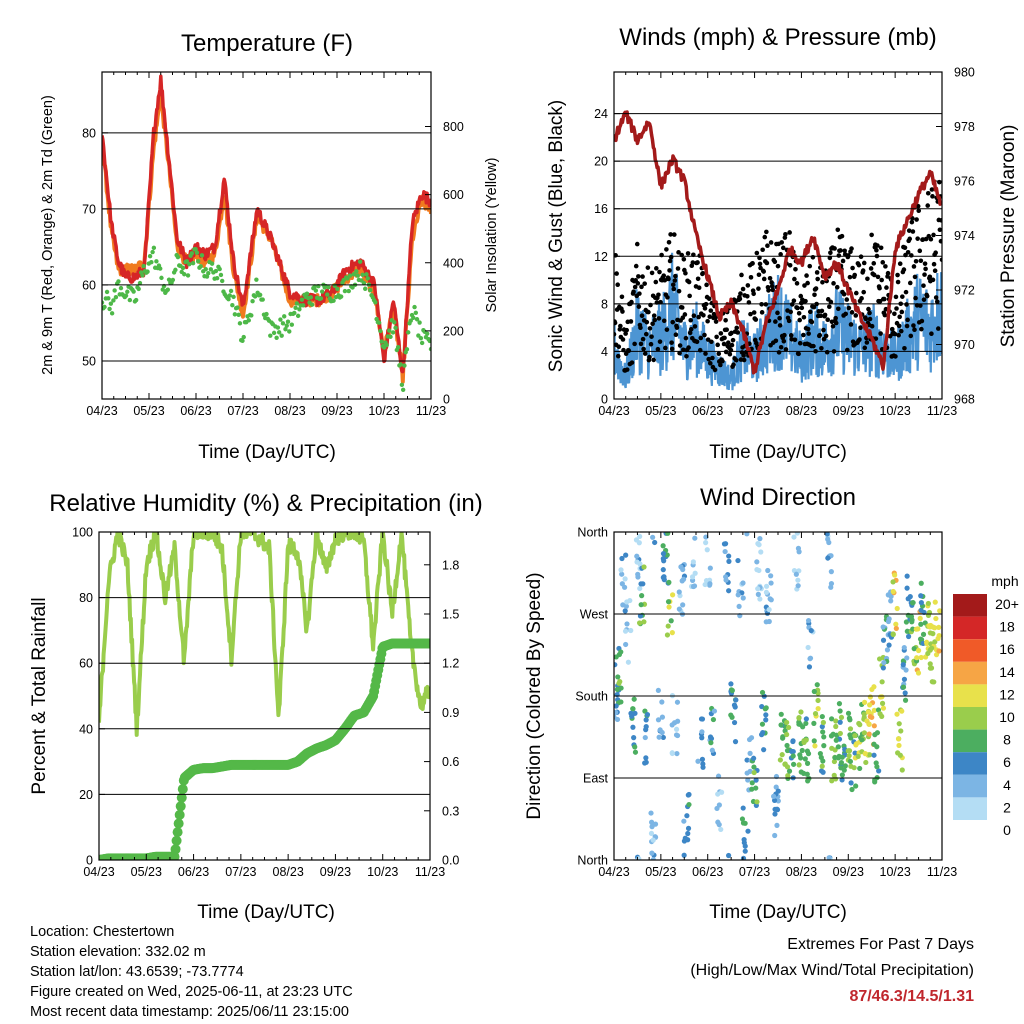  I want to click on x-tick-label: 07/23, so click(242, 411).